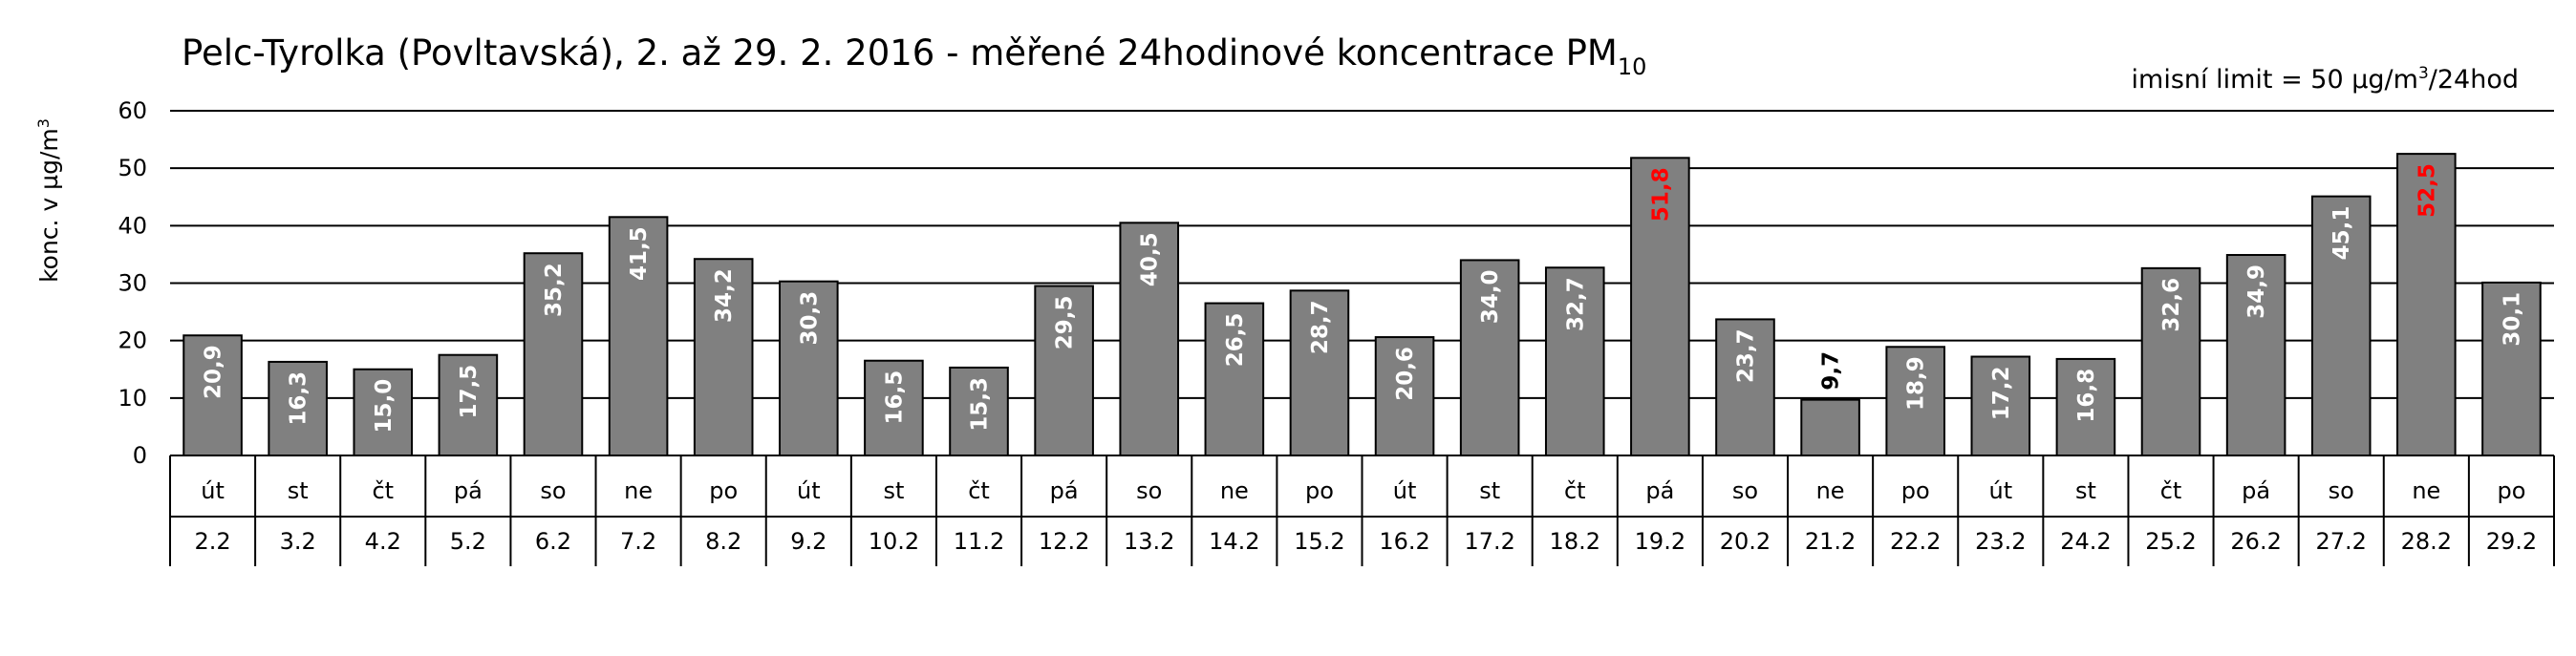 This screenshot has width=2576, height=656. Describe the element at coordinates (2086, 396) in the screenshot. I see `value-label: 16,8` at that location.